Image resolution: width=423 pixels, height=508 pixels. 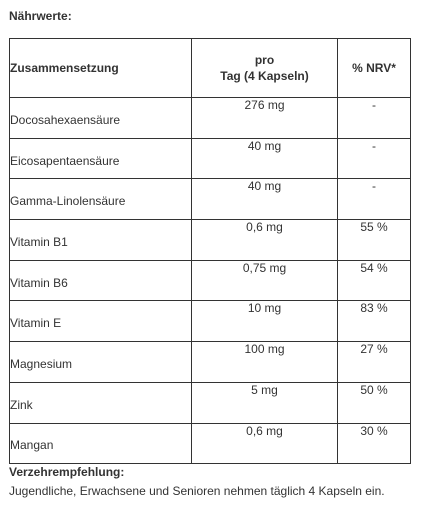 I want to click on row-nrv: 27 %, so click(x=374, y=362).